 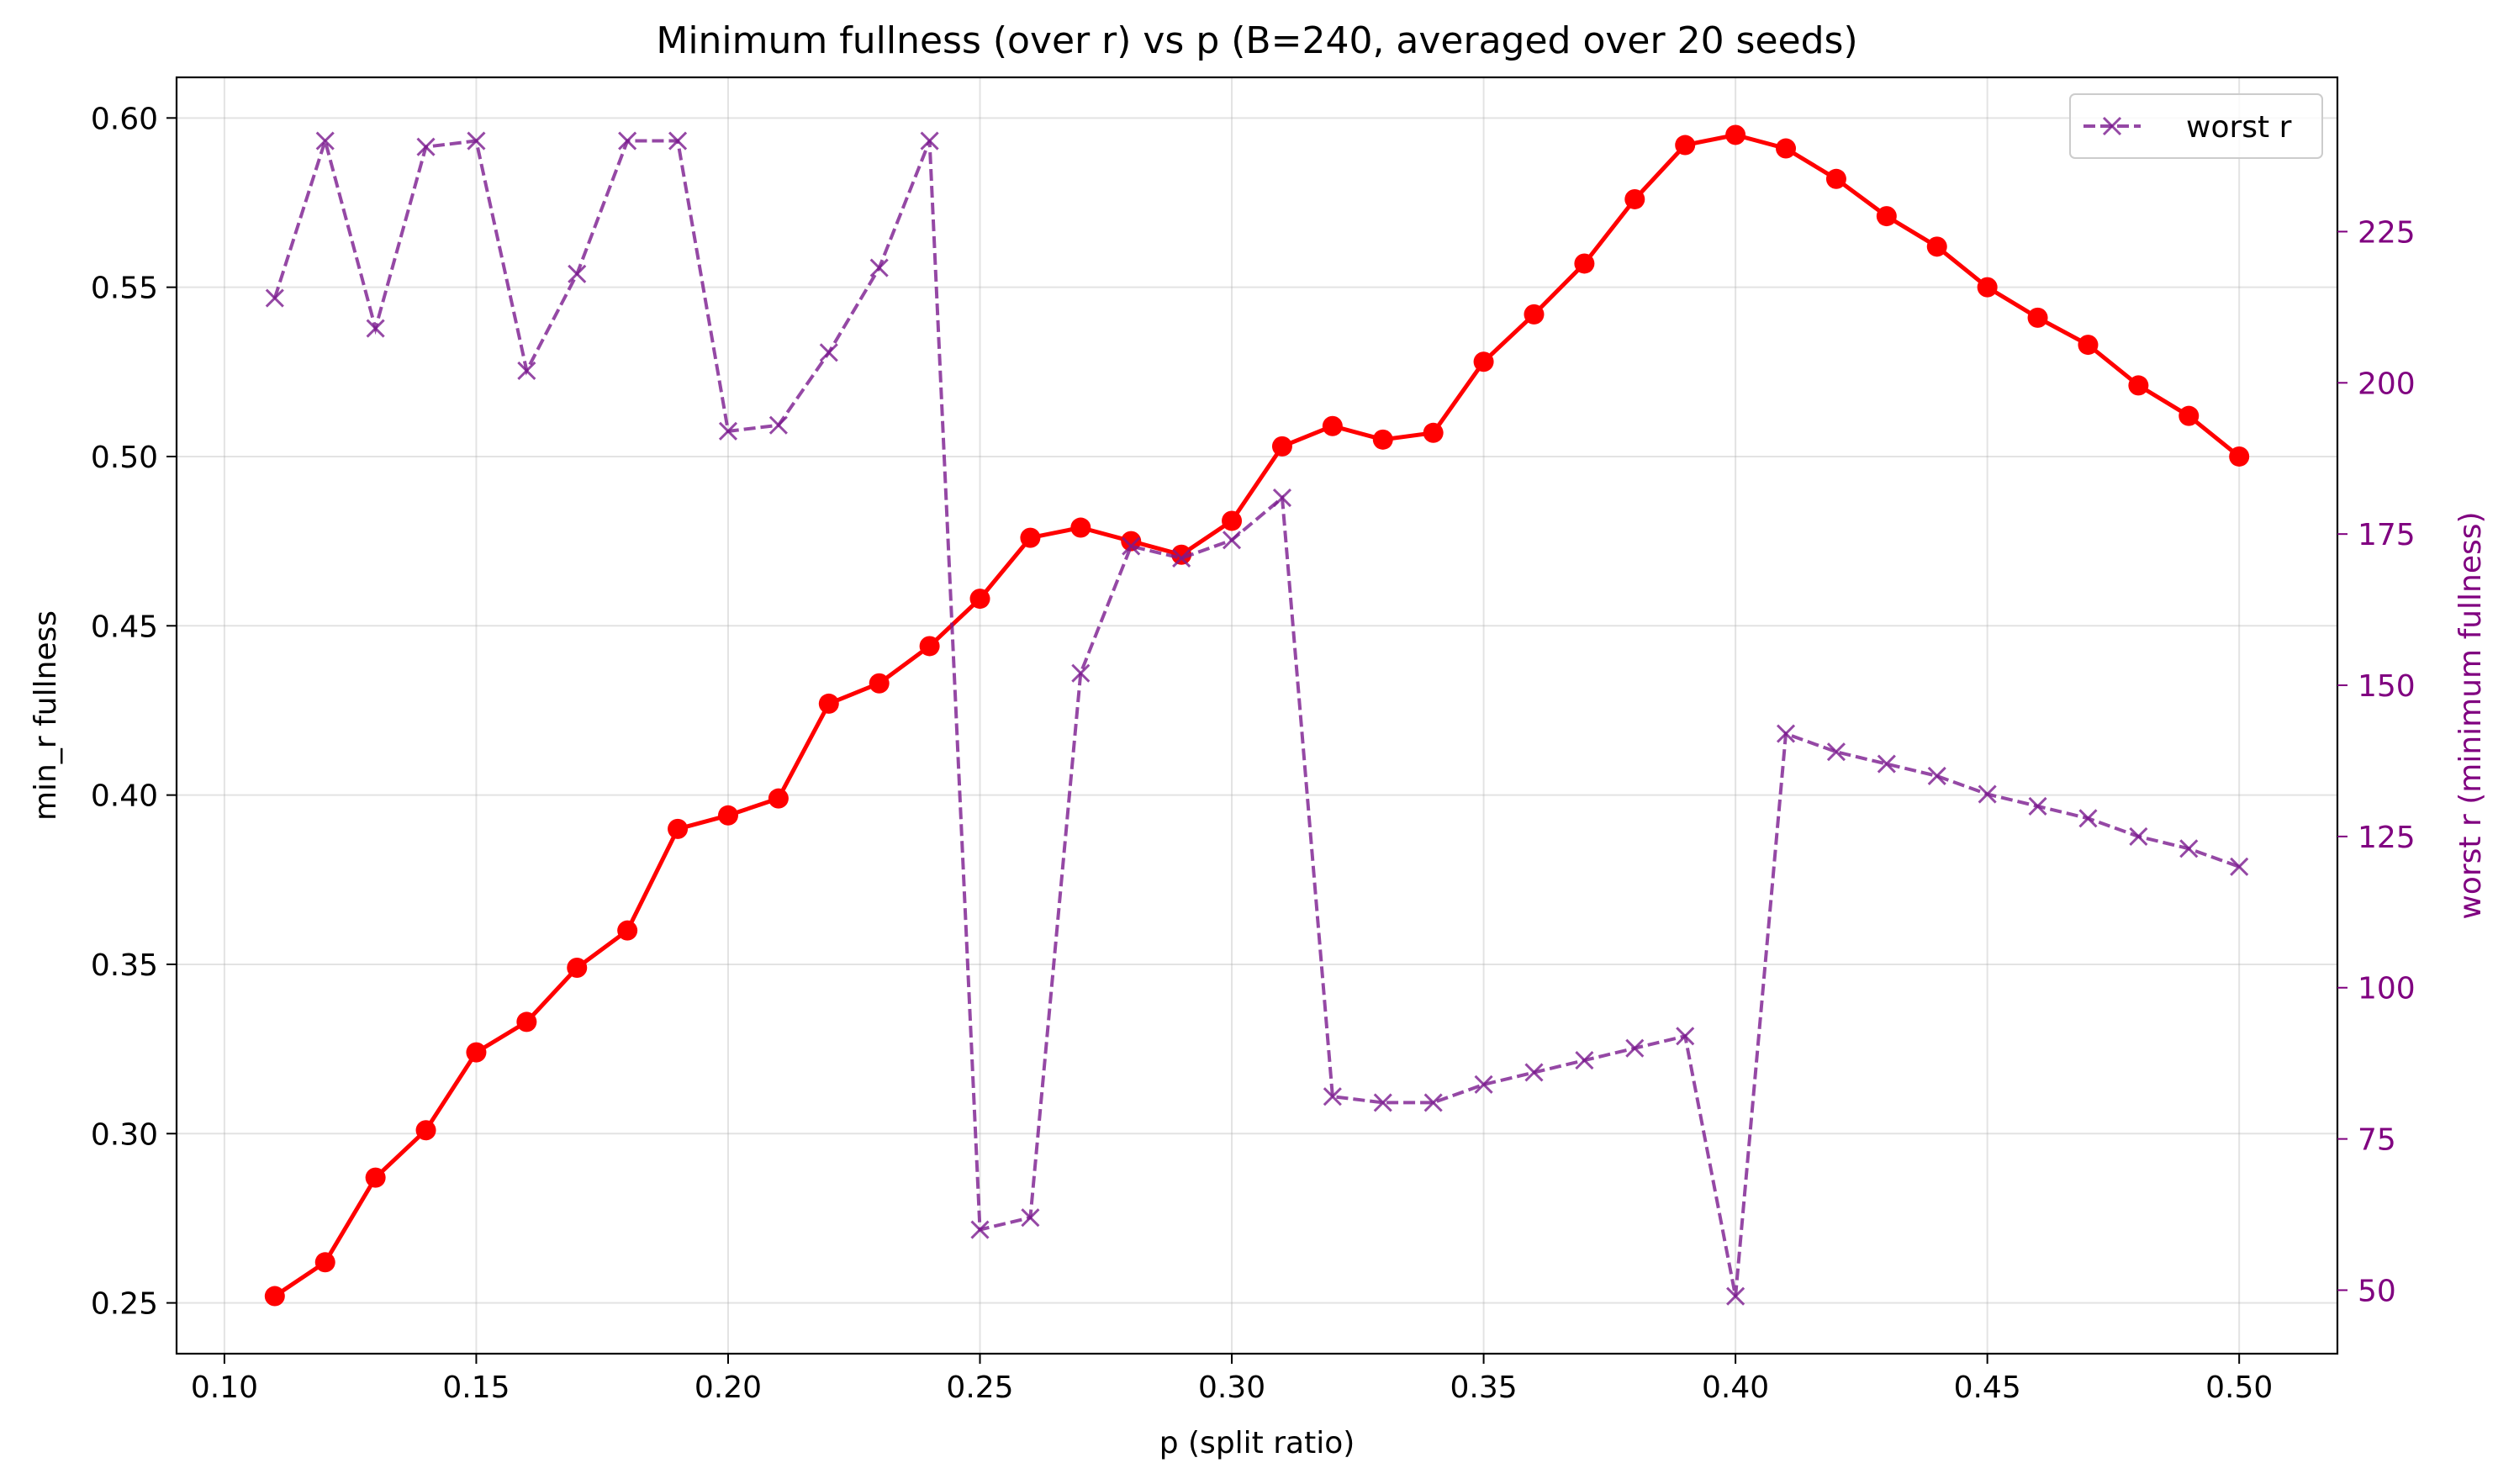 What do you see at coordinates (124, 289) in the screenshot?
I see `y-tick-label: 0.55` at bounding box center [124, 289].